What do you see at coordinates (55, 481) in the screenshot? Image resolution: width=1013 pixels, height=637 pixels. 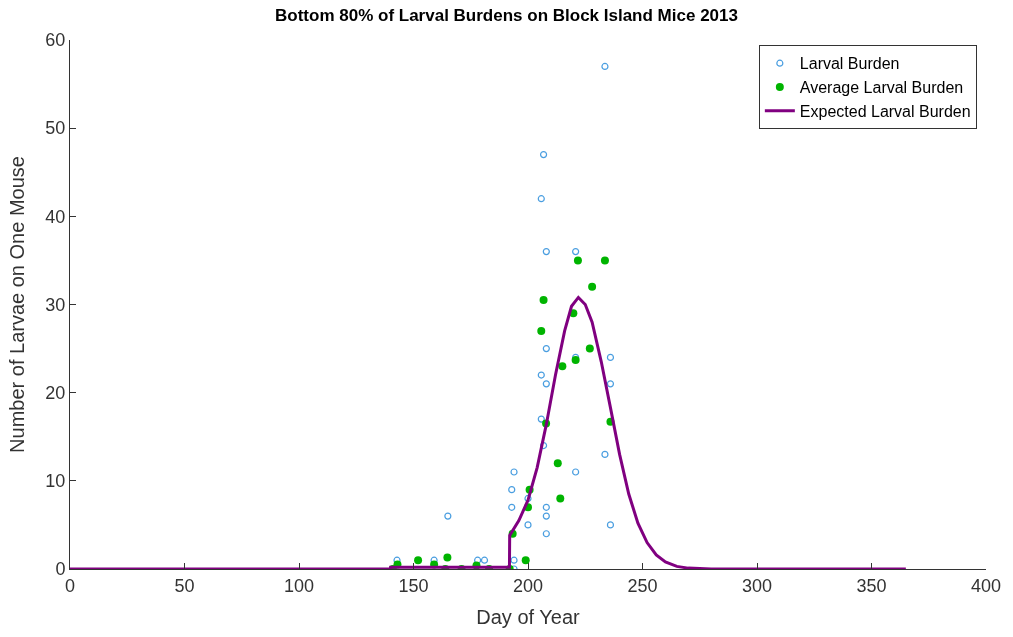 I see `y-tick-label: 10` at bounding box center [55, 481].